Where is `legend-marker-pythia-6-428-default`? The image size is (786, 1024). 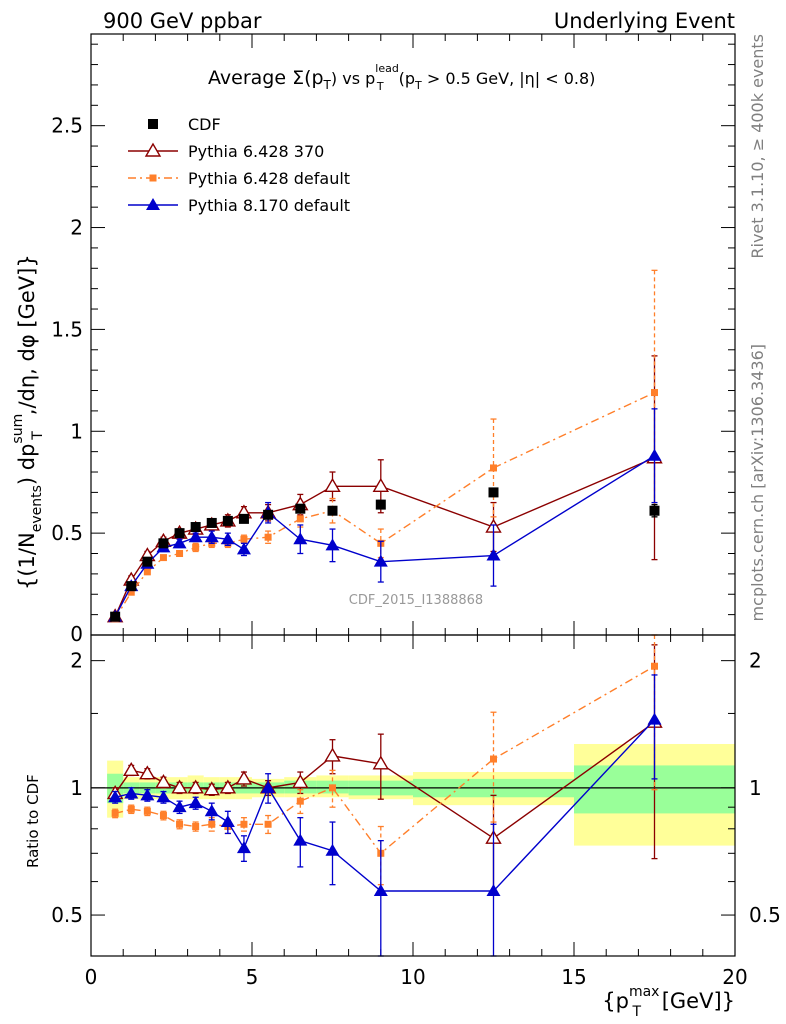 legend-marker-pythia-6-428-default is located at coordinates (153, 178).